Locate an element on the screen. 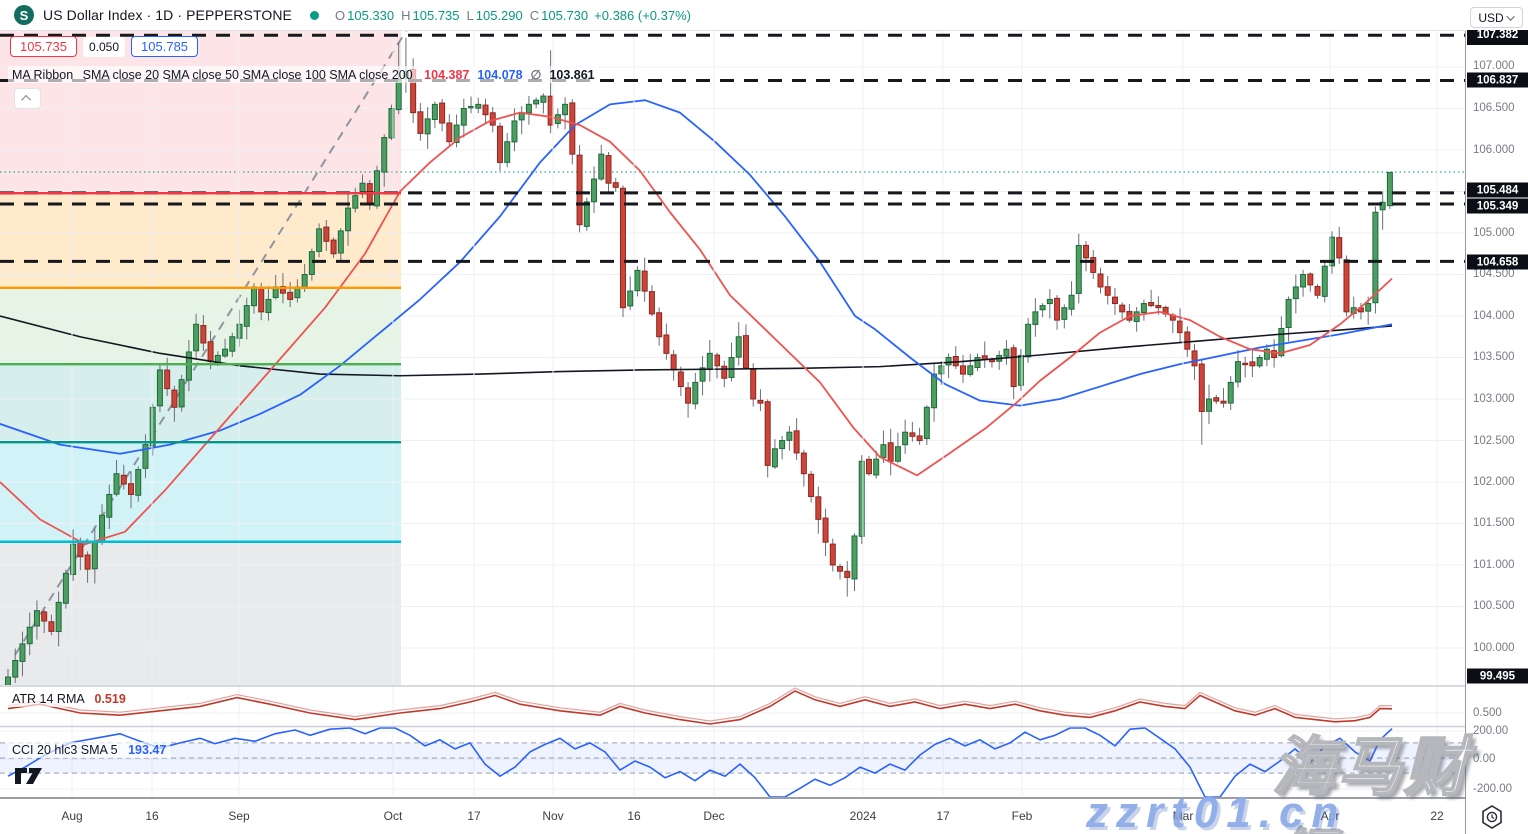 The image size is (1528, 834). time-label: 2024 is located at coordinates (863, 816).